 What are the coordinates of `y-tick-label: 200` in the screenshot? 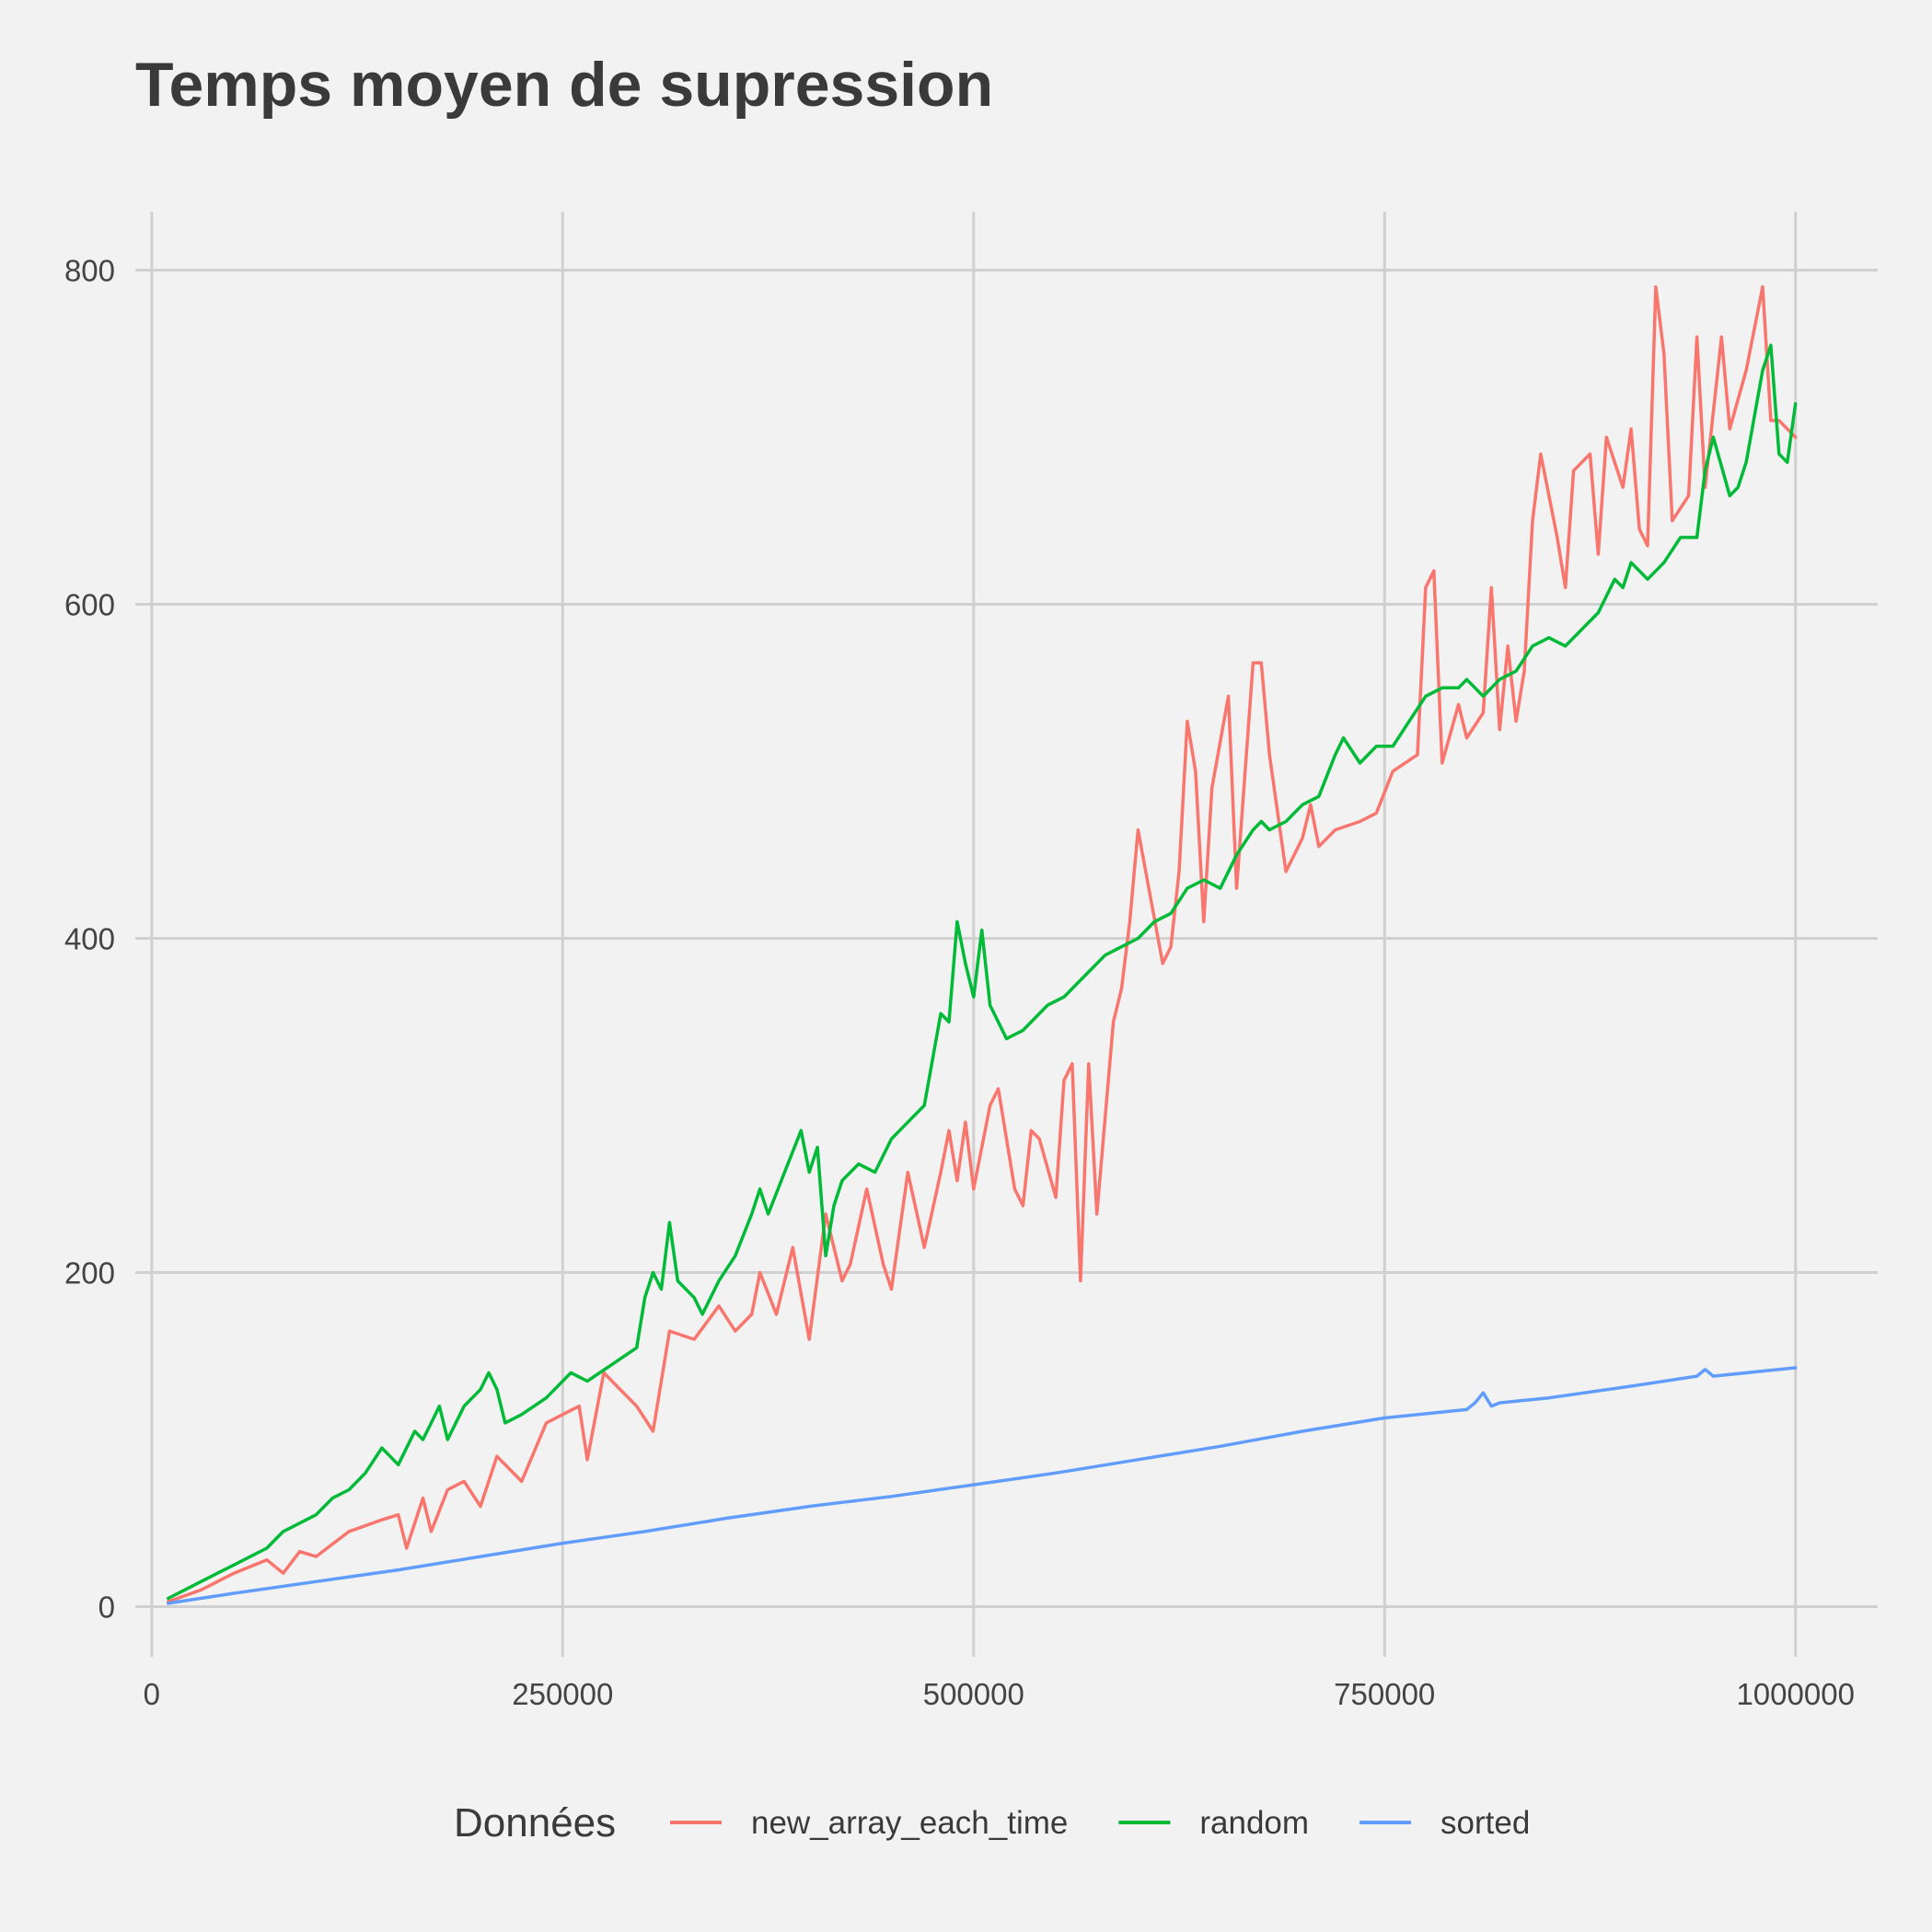 It's located at (90, 1273).